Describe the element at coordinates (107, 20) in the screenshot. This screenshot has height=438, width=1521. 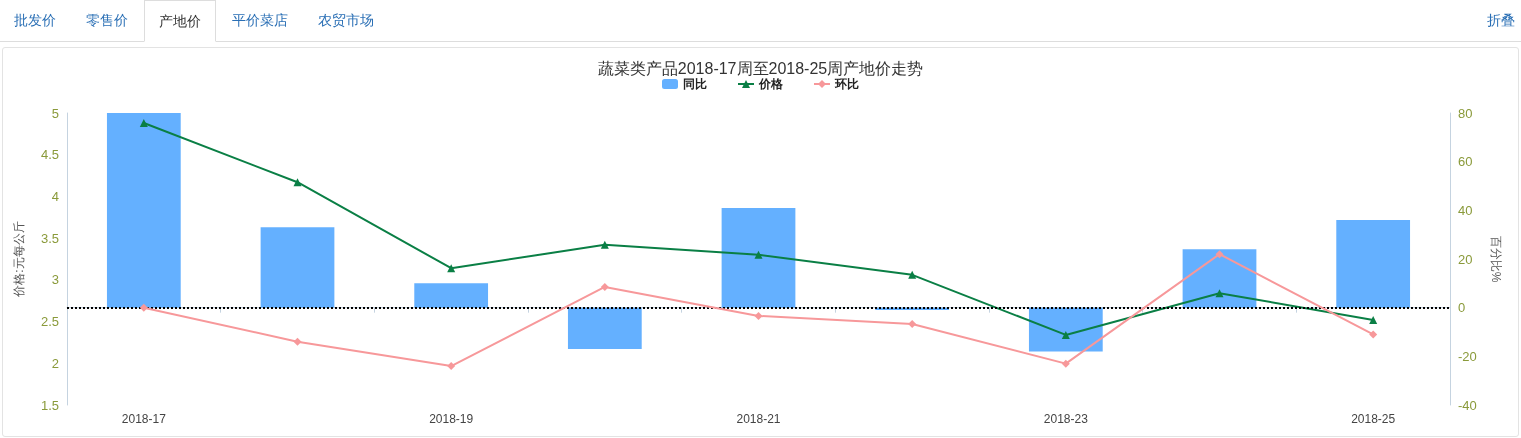
I see `text: 零售价` at that location.